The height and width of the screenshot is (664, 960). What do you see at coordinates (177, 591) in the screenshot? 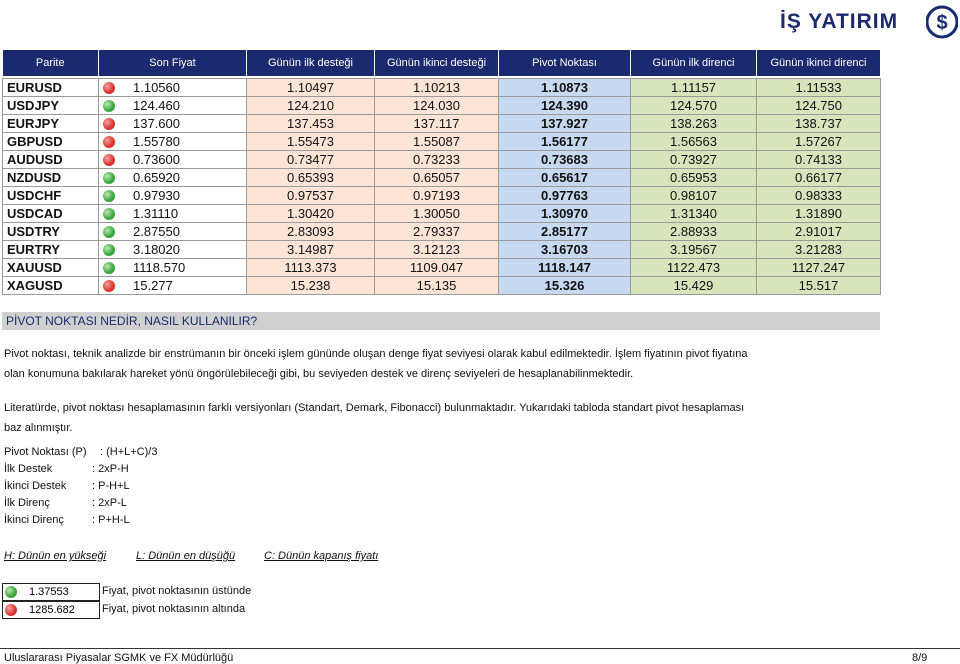
I see `legend-text: Fiyat, pivot noktasının üstünde` at bounding box center [177, 591].